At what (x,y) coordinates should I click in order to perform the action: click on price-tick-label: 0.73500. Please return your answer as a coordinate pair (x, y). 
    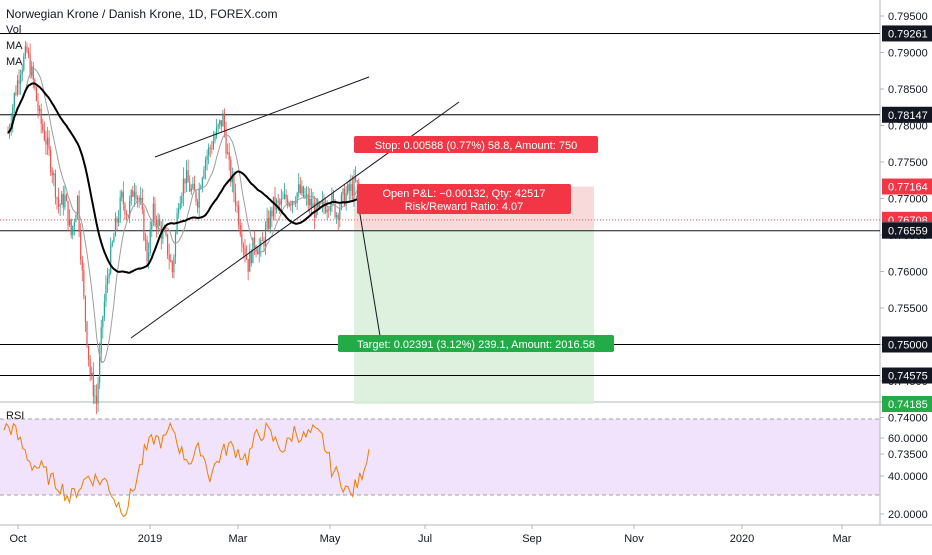
    Looking at the image, I should click on (908, 455).